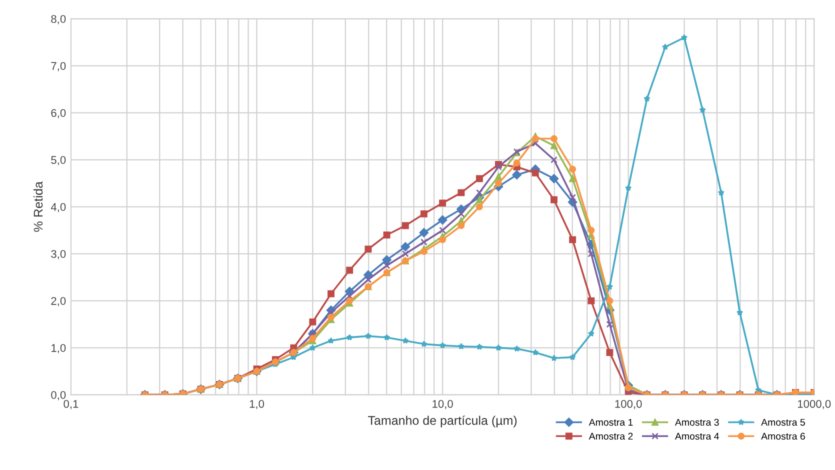 Image resolution: width=835 pixels, height=470 pixels. Describe the element at coordinates (814, 405) in the screenshot. I see `x-tick-label: 1000,0` at that location.